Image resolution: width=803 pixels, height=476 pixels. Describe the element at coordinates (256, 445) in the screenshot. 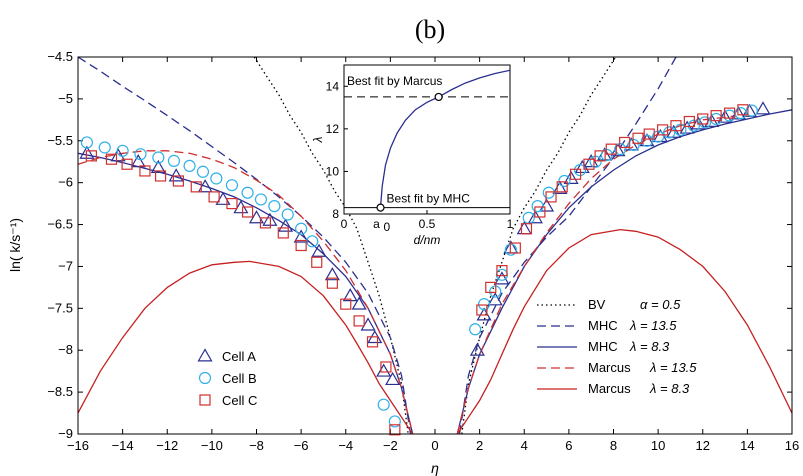

I see `x-tick-label: −8` at that location.